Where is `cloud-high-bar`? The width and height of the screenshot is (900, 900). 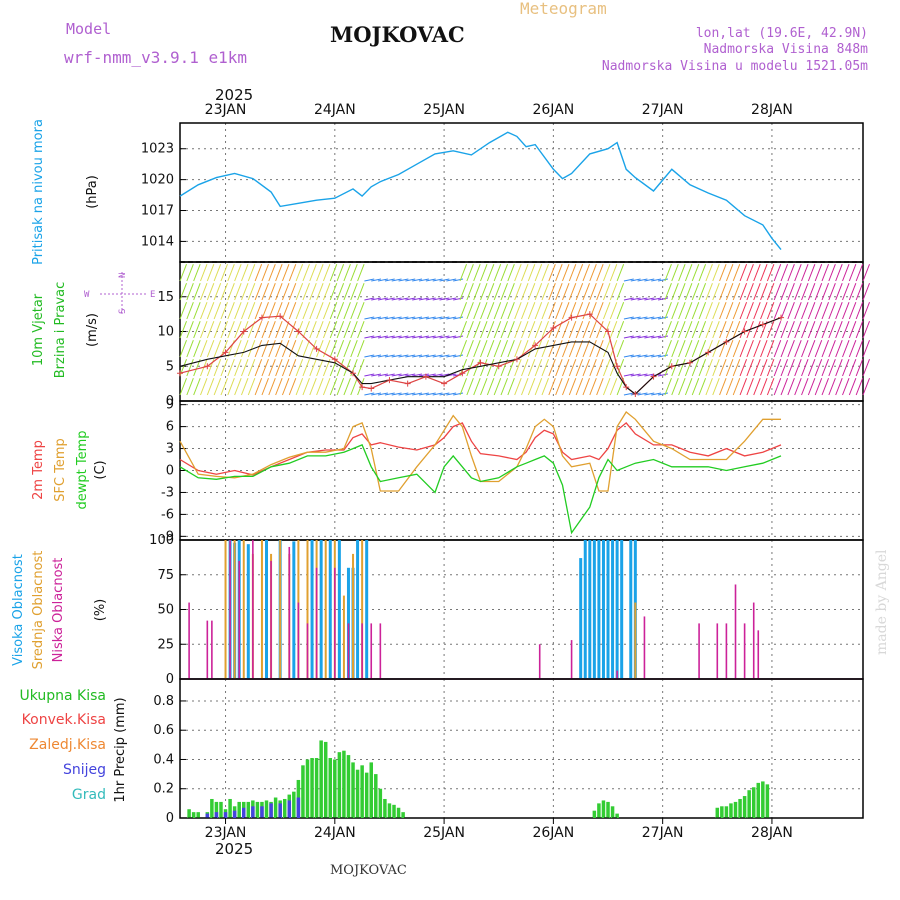
cloud-high-bar is located at coordinates (358, 609).